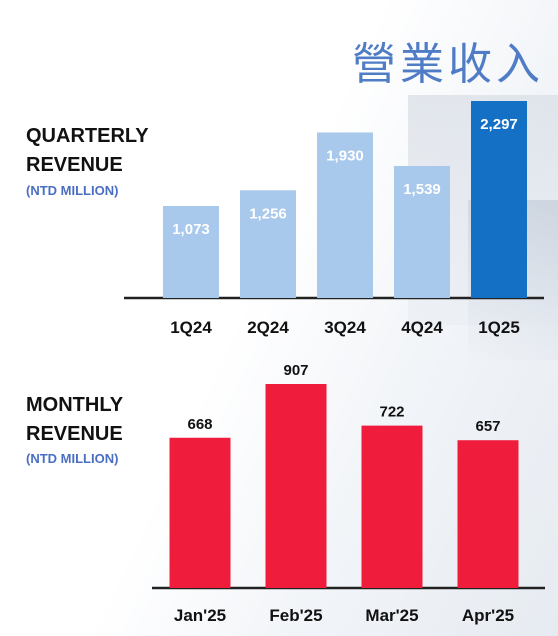 Image resolution: width=558 pixels, height=636 pixels. Describe the element at coordinates (499, 124) in the screenshot. I see `quarterly-value-label-4: 2,297` at that location.